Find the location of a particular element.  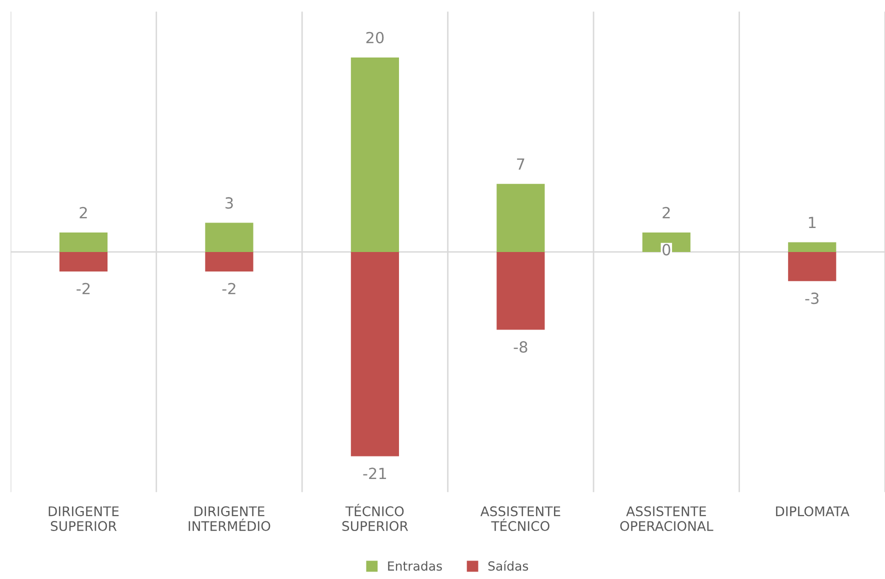

x-tick-label: DIRIGENTE SUPERIOR is located at coordinates (83, 519).